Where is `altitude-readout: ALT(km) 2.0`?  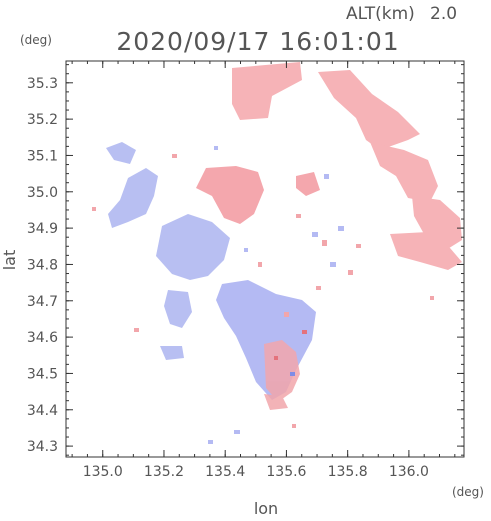 altitude-readout: ALT(km) 2.0 is located at coordinates (401, 14).